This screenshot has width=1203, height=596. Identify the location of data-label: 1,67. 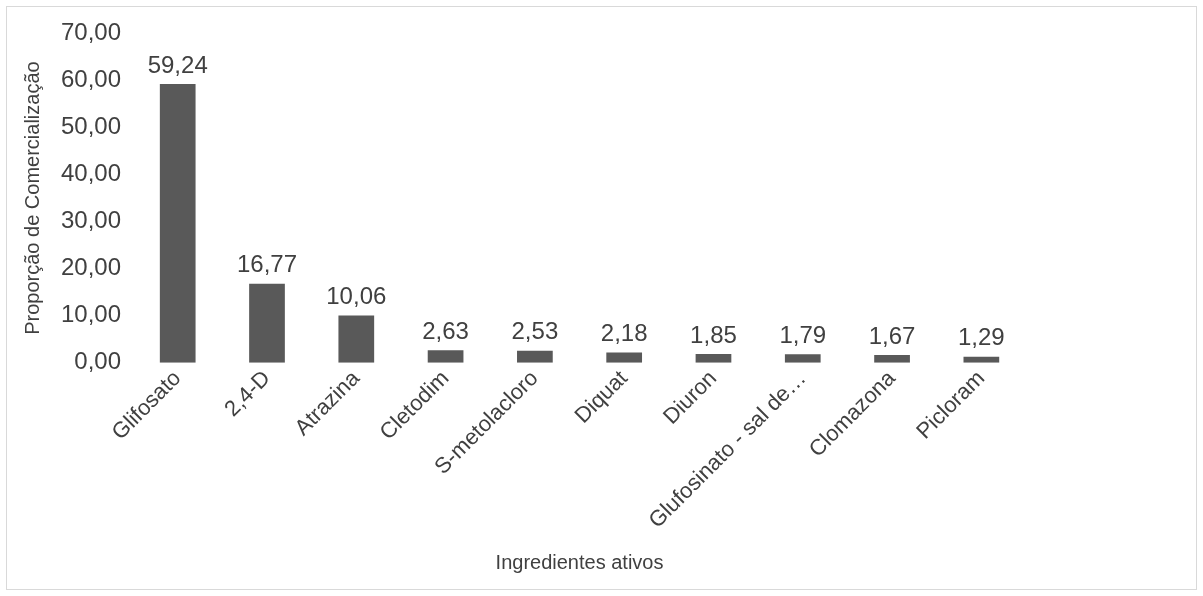
(892, 335).